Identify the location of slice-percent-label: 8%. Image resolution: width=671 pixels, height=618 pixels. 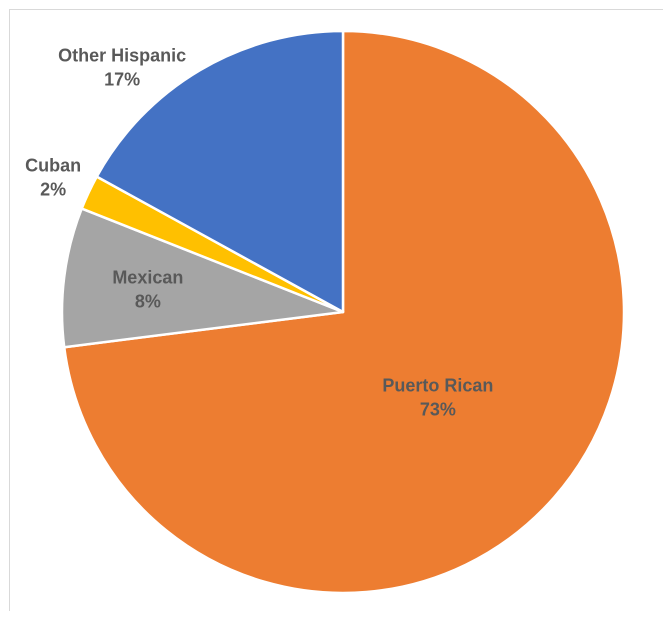
(148, 301).